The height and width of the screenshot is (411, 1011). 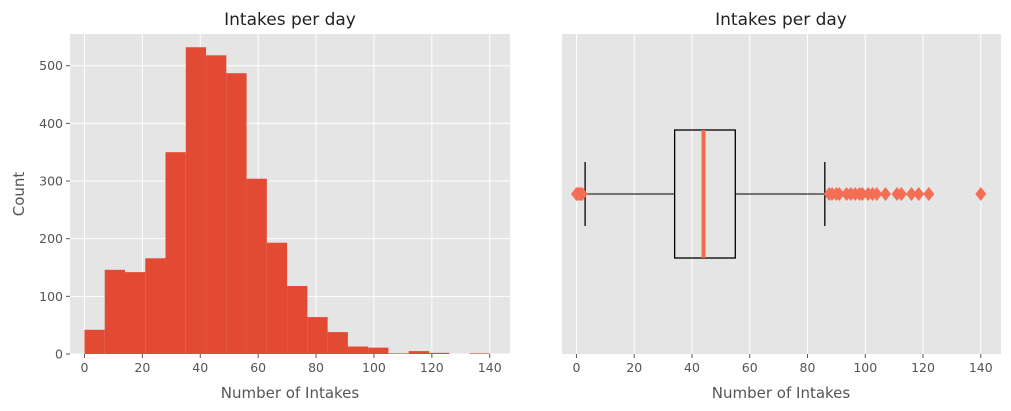 I want to click on histogram-x-tick-label: 0, so click(x=84, y=367).